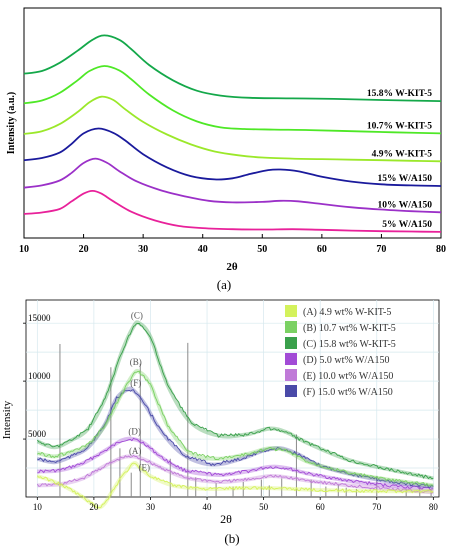 The height and width of the screenshot is (550, 449). What do you see at coordinates (137, 316) in the screenshot?
I see `panel-b-peak-label: (C)` at bounding box center [137, 316].